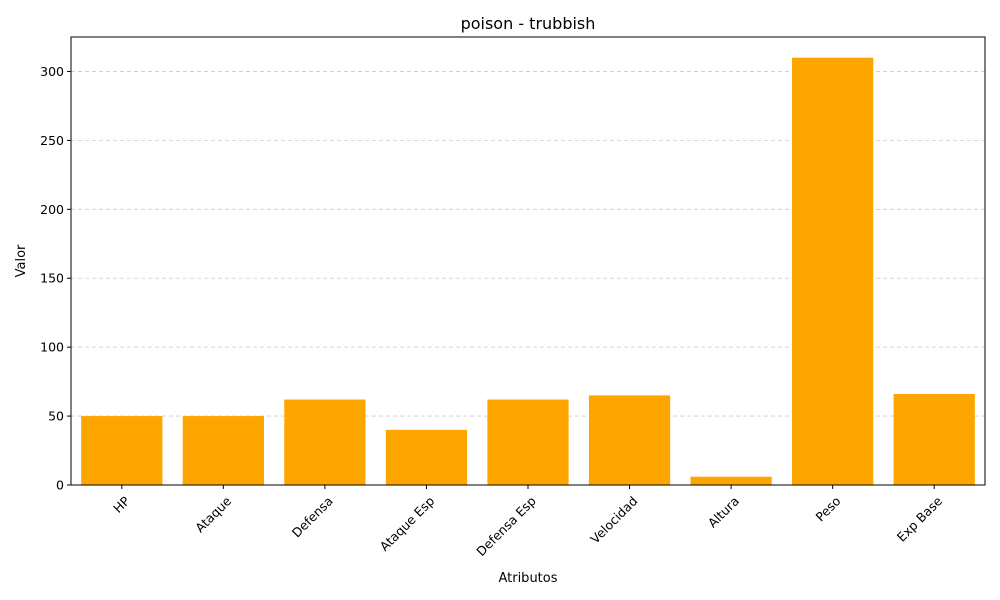 The image size is (1000, 600). What do you see at coordinates (60, 485) in the screenshot?
I see `y-tick-label: 0` at bounding box center [60, 485].